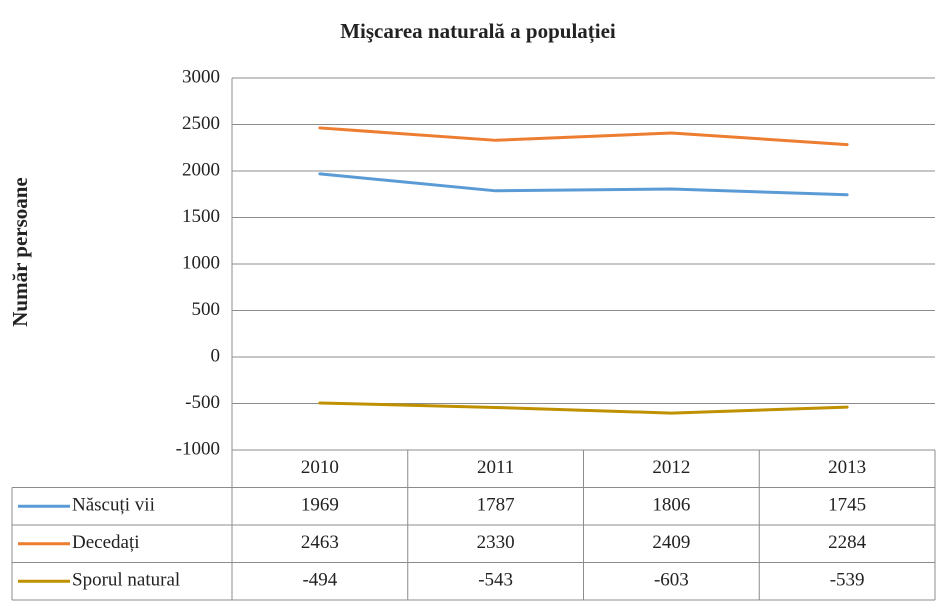 Image resolution: width=938 pixels, height=604 pixels. Describe the element at coordinates (320, 542) in the screenshot. I see `table-value: 2463` at that location.